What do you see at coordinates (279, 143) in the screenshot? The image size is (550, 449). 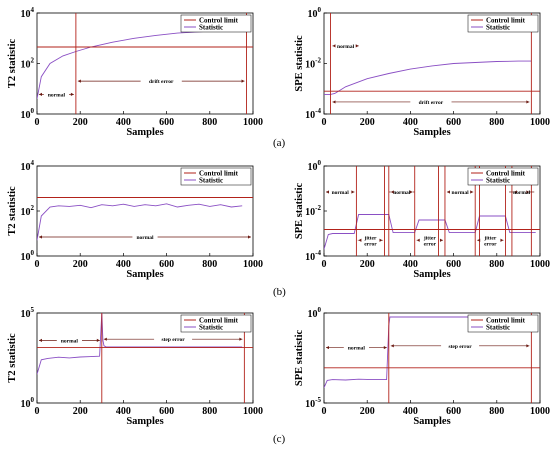 I see `panel-label-a: (a)` at bounding box center [279, 143].